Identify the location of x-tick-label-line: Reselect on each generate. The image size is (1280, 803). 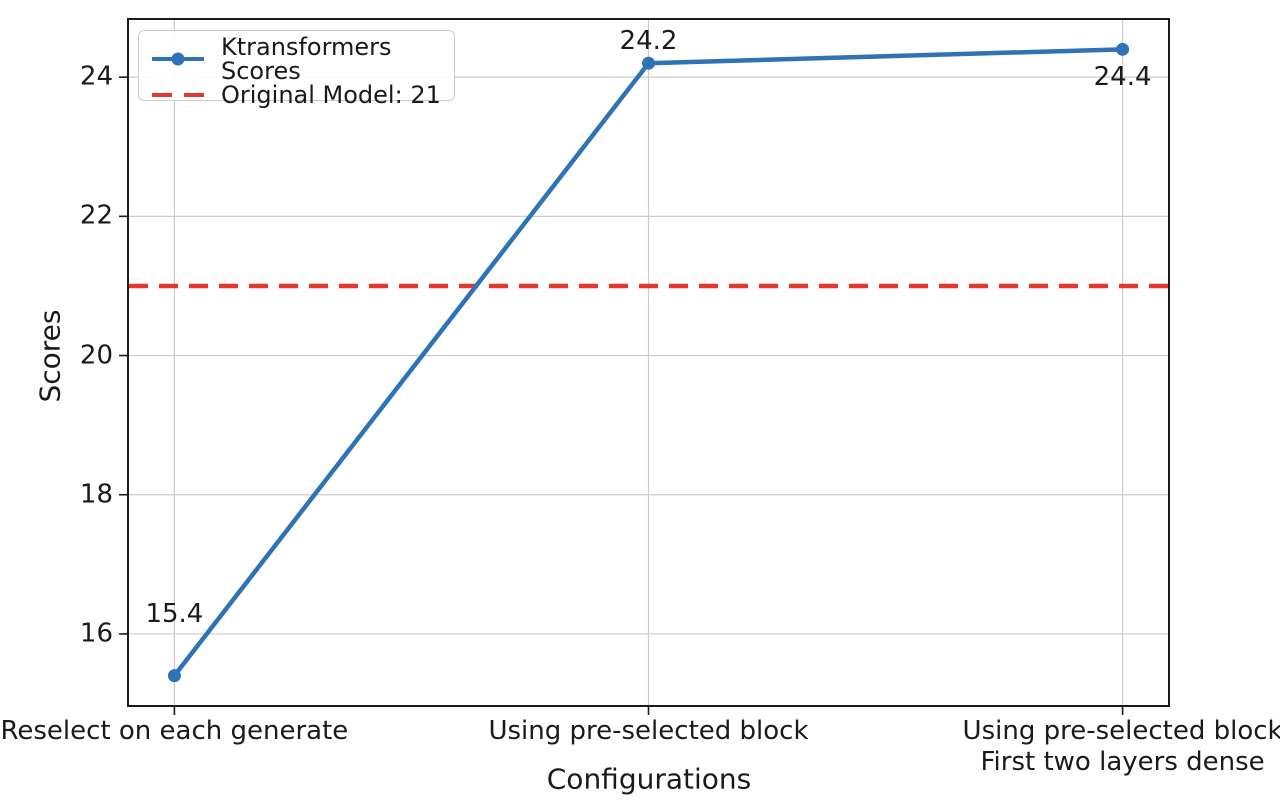
(174, 731).